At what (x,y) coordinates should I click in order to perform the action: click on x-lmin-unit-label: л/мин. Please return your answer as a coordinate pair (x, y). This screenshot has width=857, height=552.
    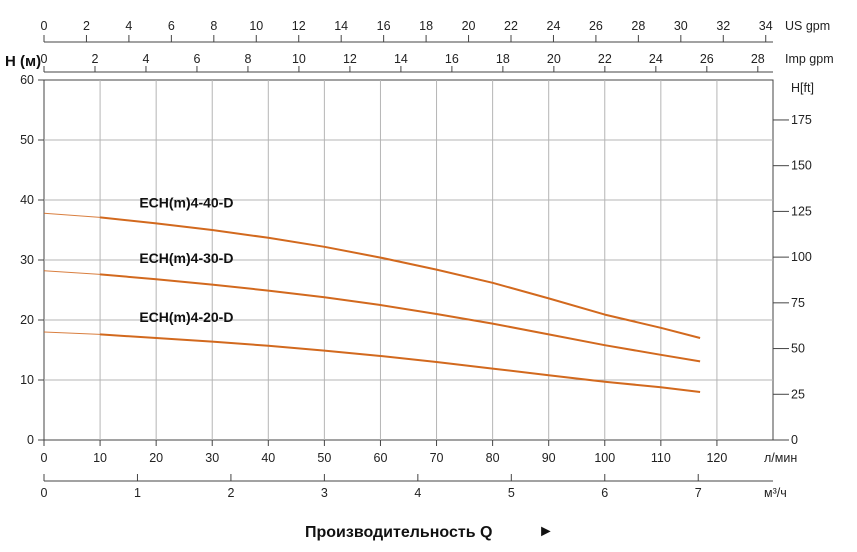
    Looking at the image, I should click on (780, 458).